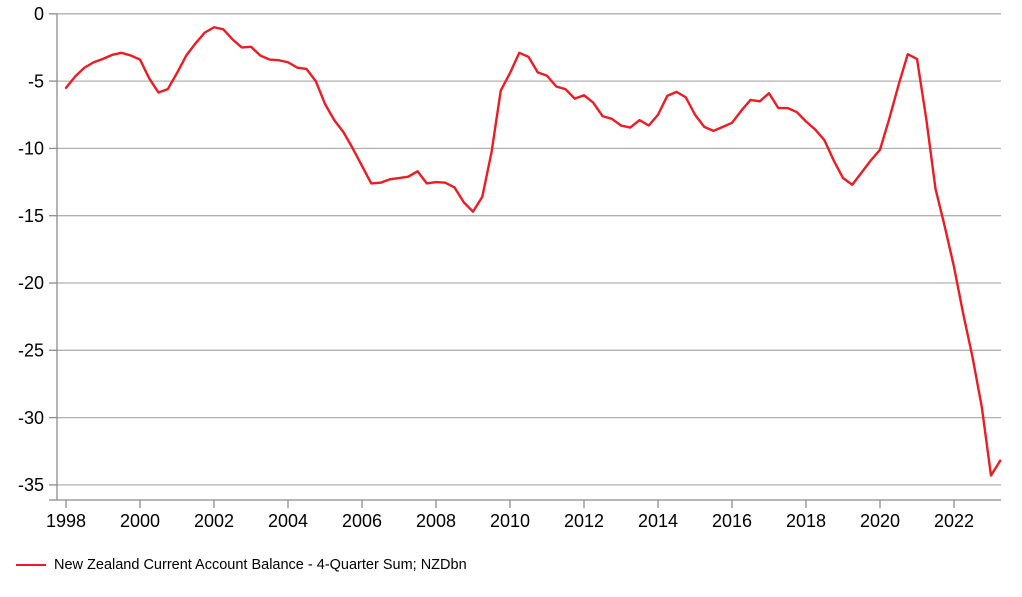  I want to click on x-tick-label: 2014, so click(658, 521).